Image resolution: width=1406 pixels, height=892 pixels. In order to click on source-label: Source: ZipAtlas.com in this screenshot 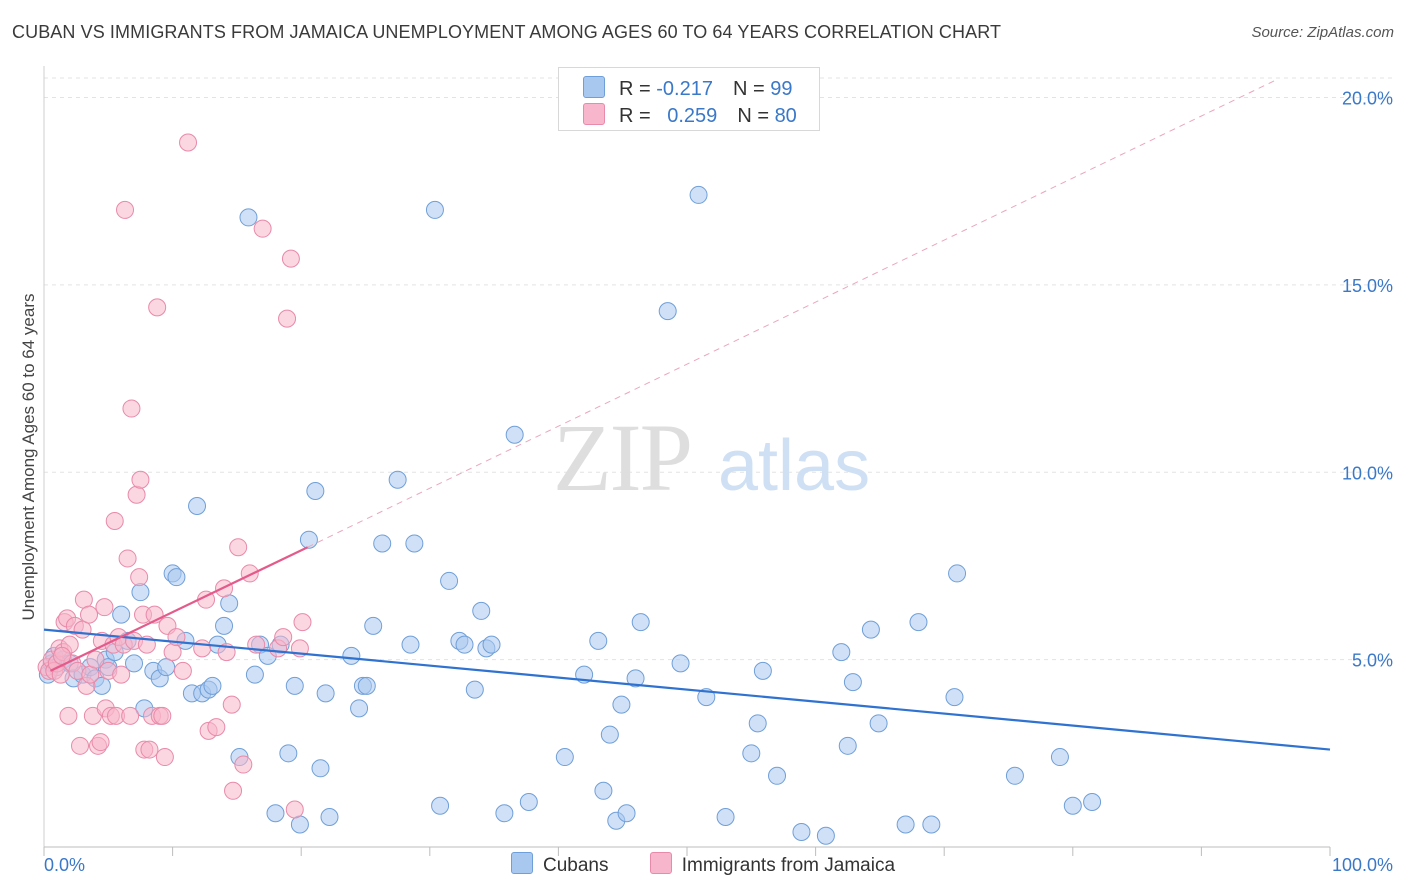, I will do `click(1322, 32)`.